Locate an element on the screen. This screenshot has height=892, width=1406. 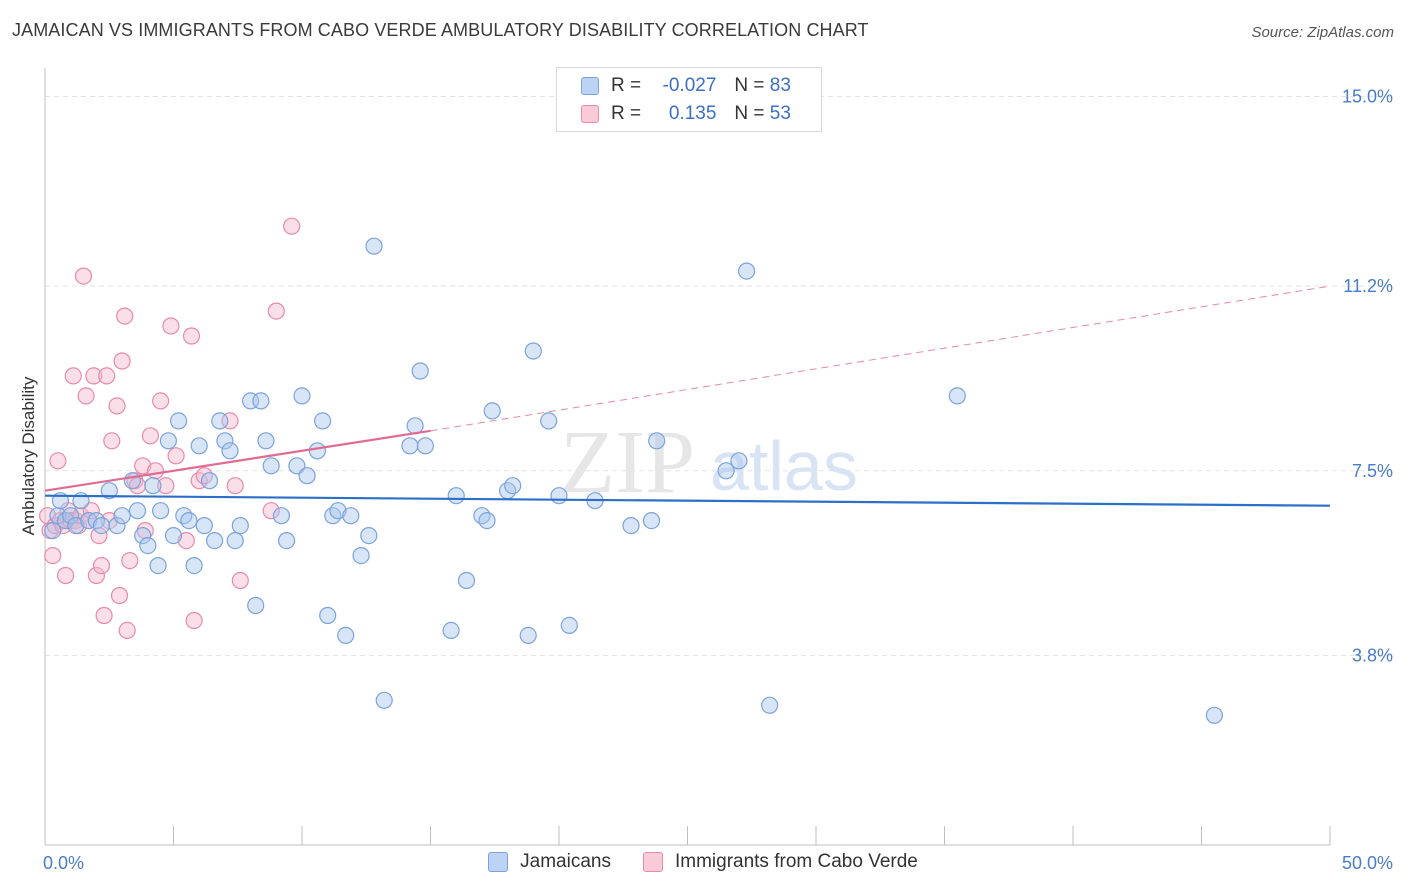
source-credit: Source: ZipAtlas.com is located at coordinates (1322, 32).